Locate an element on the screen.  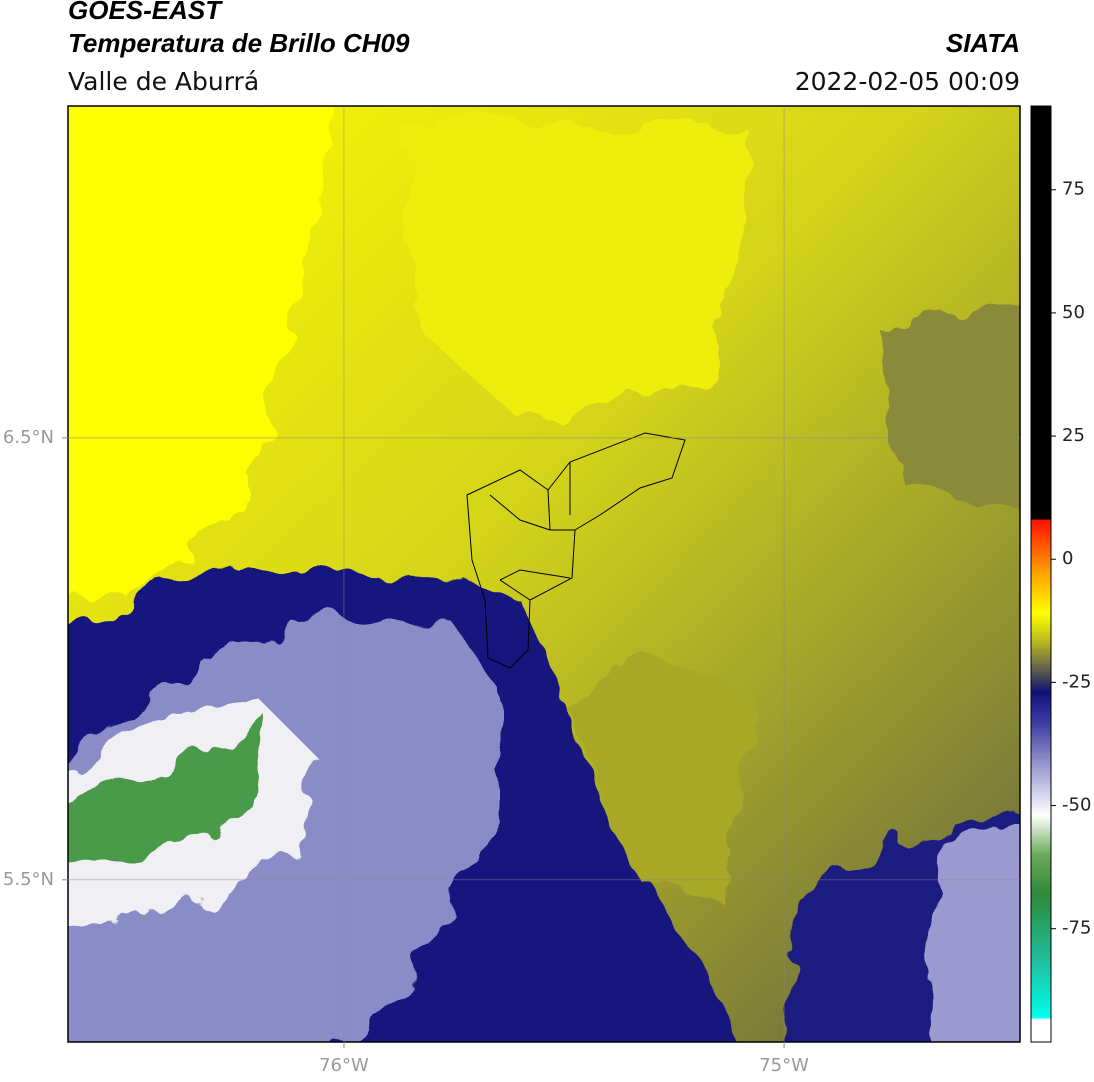
colorbar is located at coordinates (1041, 574).